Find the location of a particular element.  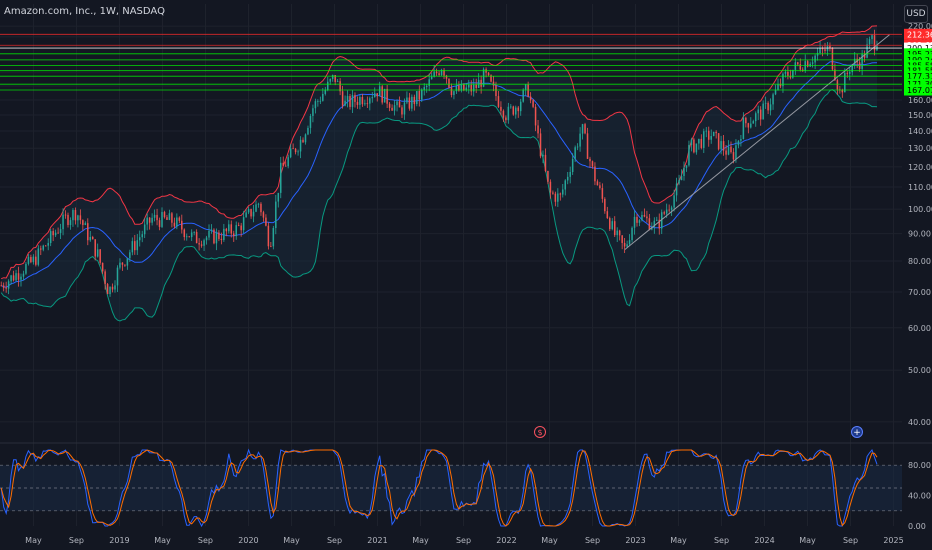

x-tick-label: Sep is located at coordinates (463, 540).